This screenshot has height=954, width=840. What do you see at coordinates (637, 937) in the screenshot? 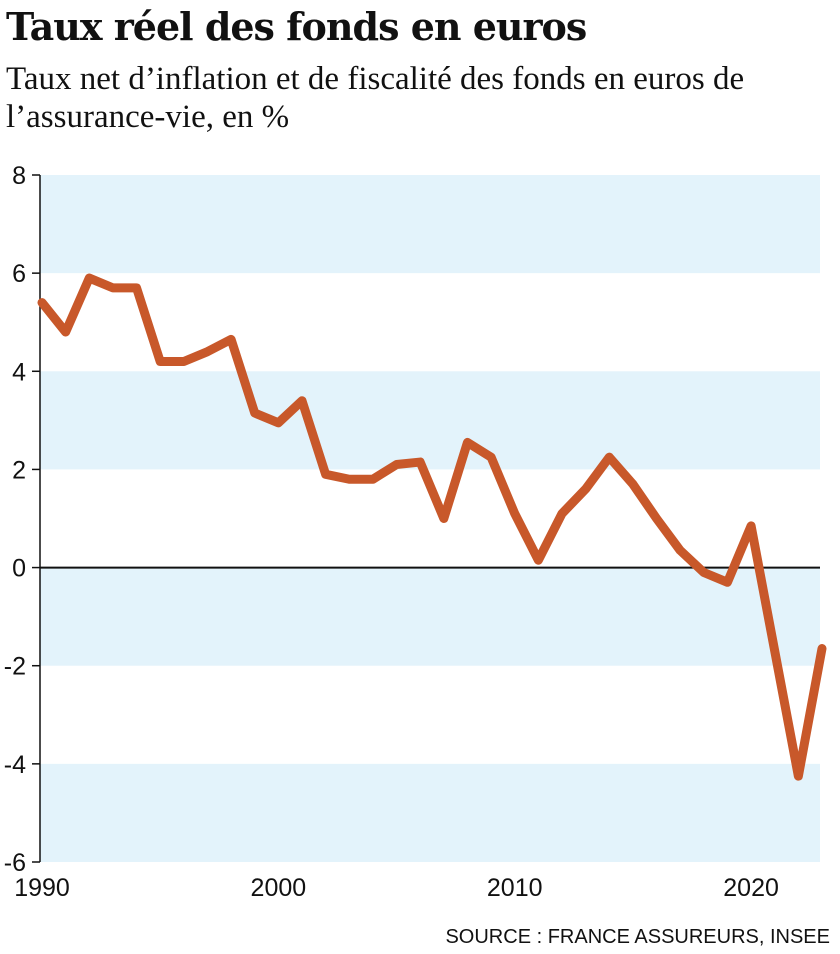
I see `source-note: SOURCE : FRANCE ASSUREURS, INSEE` at bounding box center [637, 937].